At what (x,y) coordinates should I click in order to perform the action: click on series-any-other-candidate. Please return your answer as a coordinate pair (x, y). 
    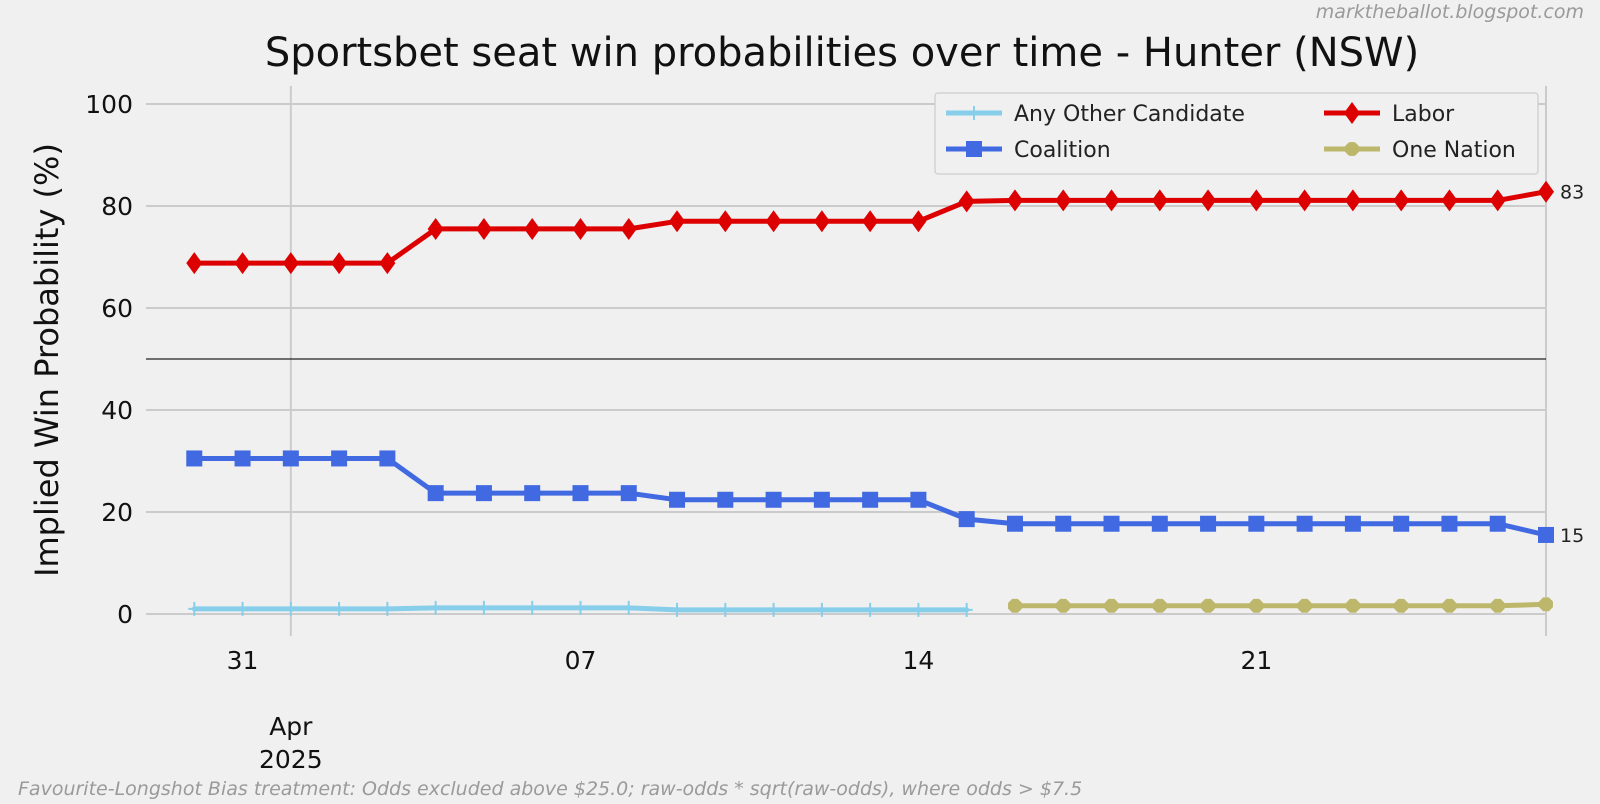
    Looking at the image, I should click on (580, 608).